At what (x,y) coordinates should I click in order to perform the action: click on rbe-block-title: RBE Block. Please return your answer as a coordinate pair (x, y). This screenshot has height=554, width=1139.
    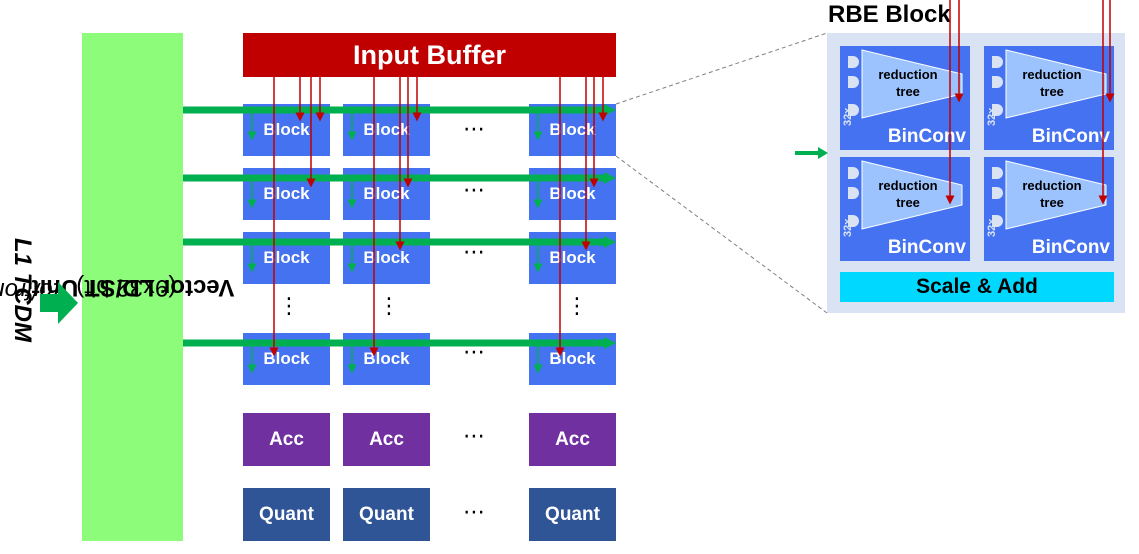
    Looking at the image, I should click on (889, 14).